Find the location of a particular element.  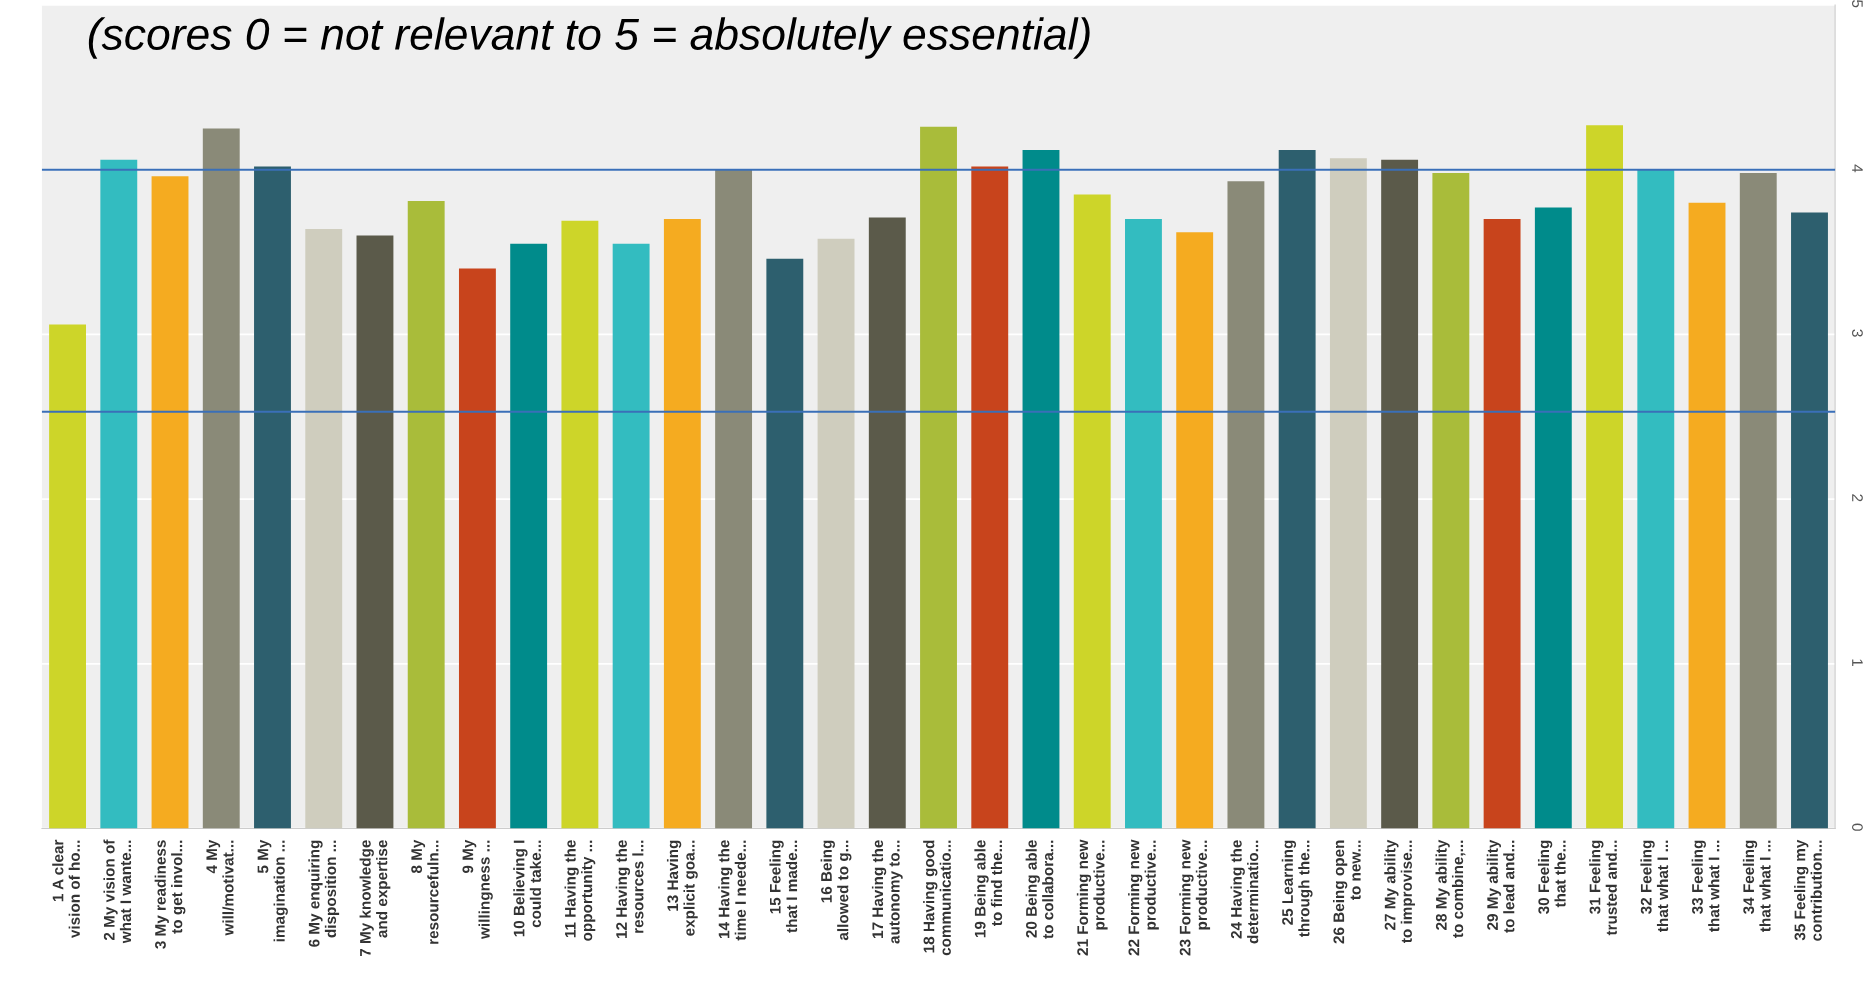

y-tick-label: 1 is located at coordinates (1857, 663).